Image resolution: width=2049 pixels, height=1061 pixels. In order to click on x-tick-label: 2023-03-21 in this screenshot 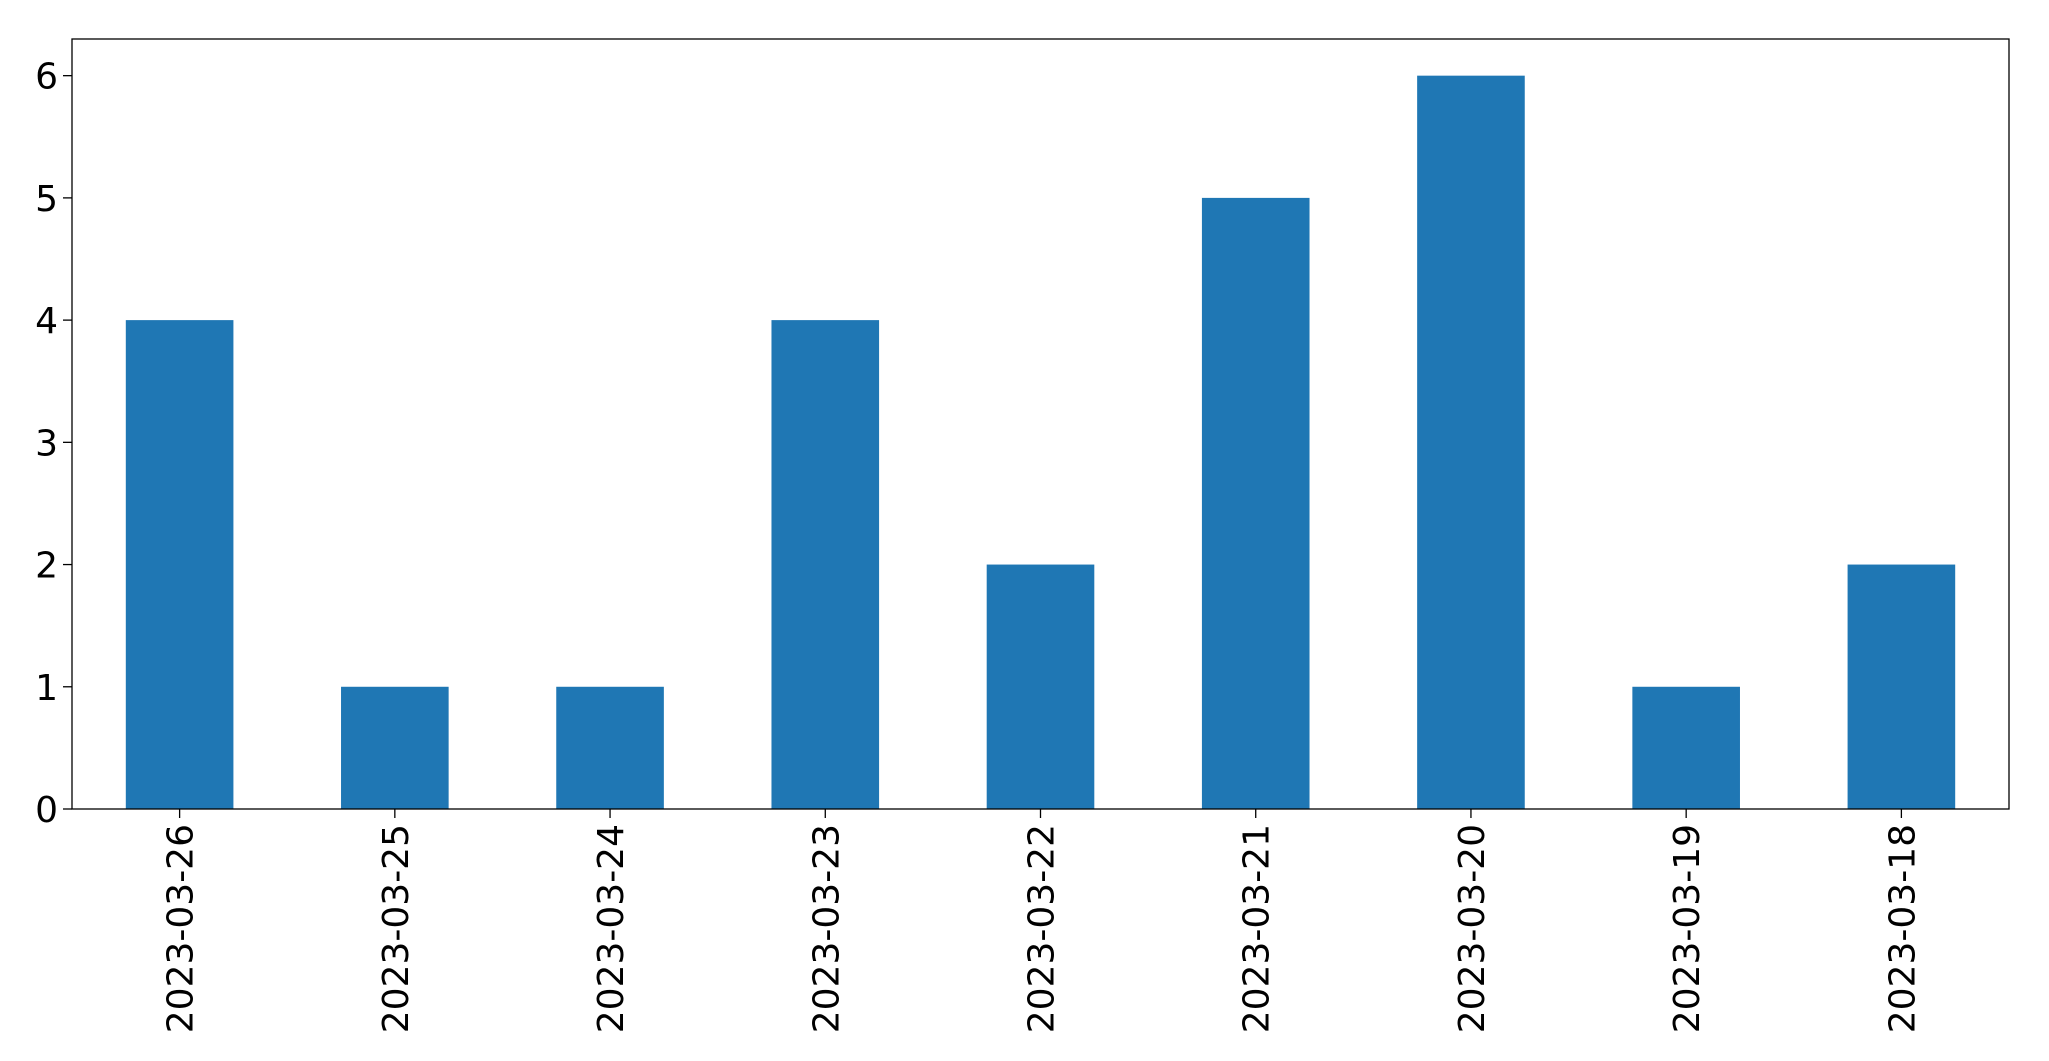, I will do `click(1257, 928)`.